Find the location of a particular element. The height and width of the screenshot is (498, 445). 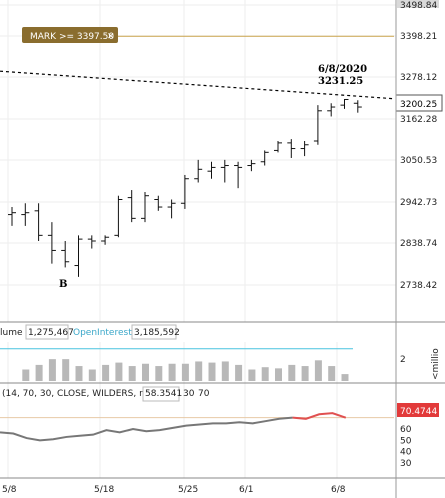

date-tick: 6/8 is located at coordinates (338, 490).